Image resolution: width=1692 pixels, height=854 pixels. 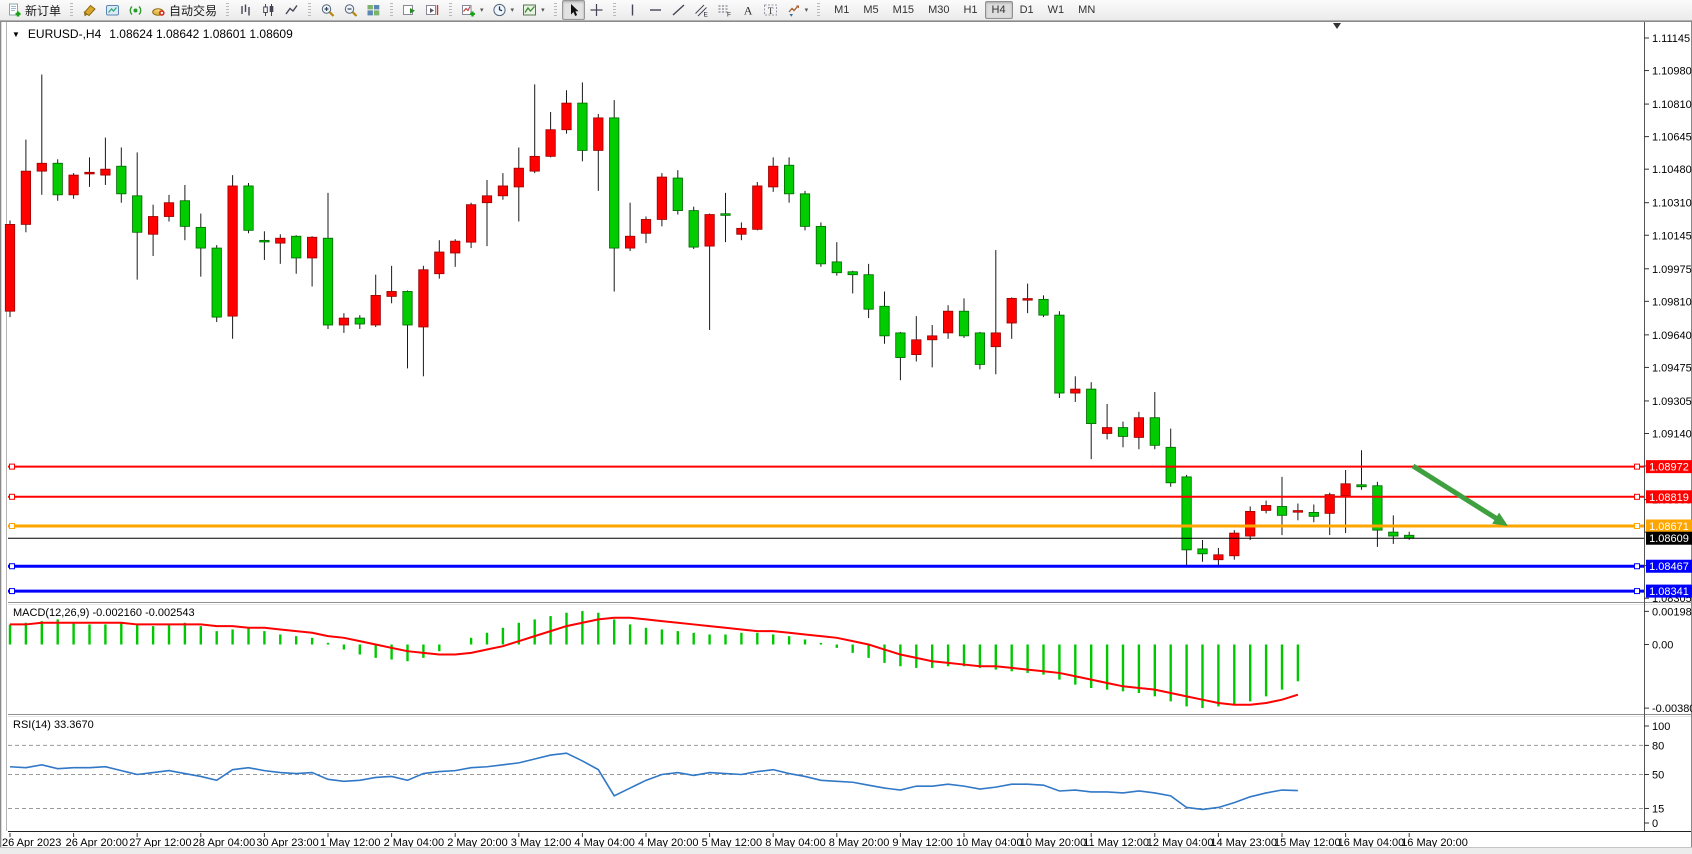 What do you see at coordinates (414, 843) in the screenshot?
I see `svg-text: 2 May 04:00` at bounding box center [414, 843].